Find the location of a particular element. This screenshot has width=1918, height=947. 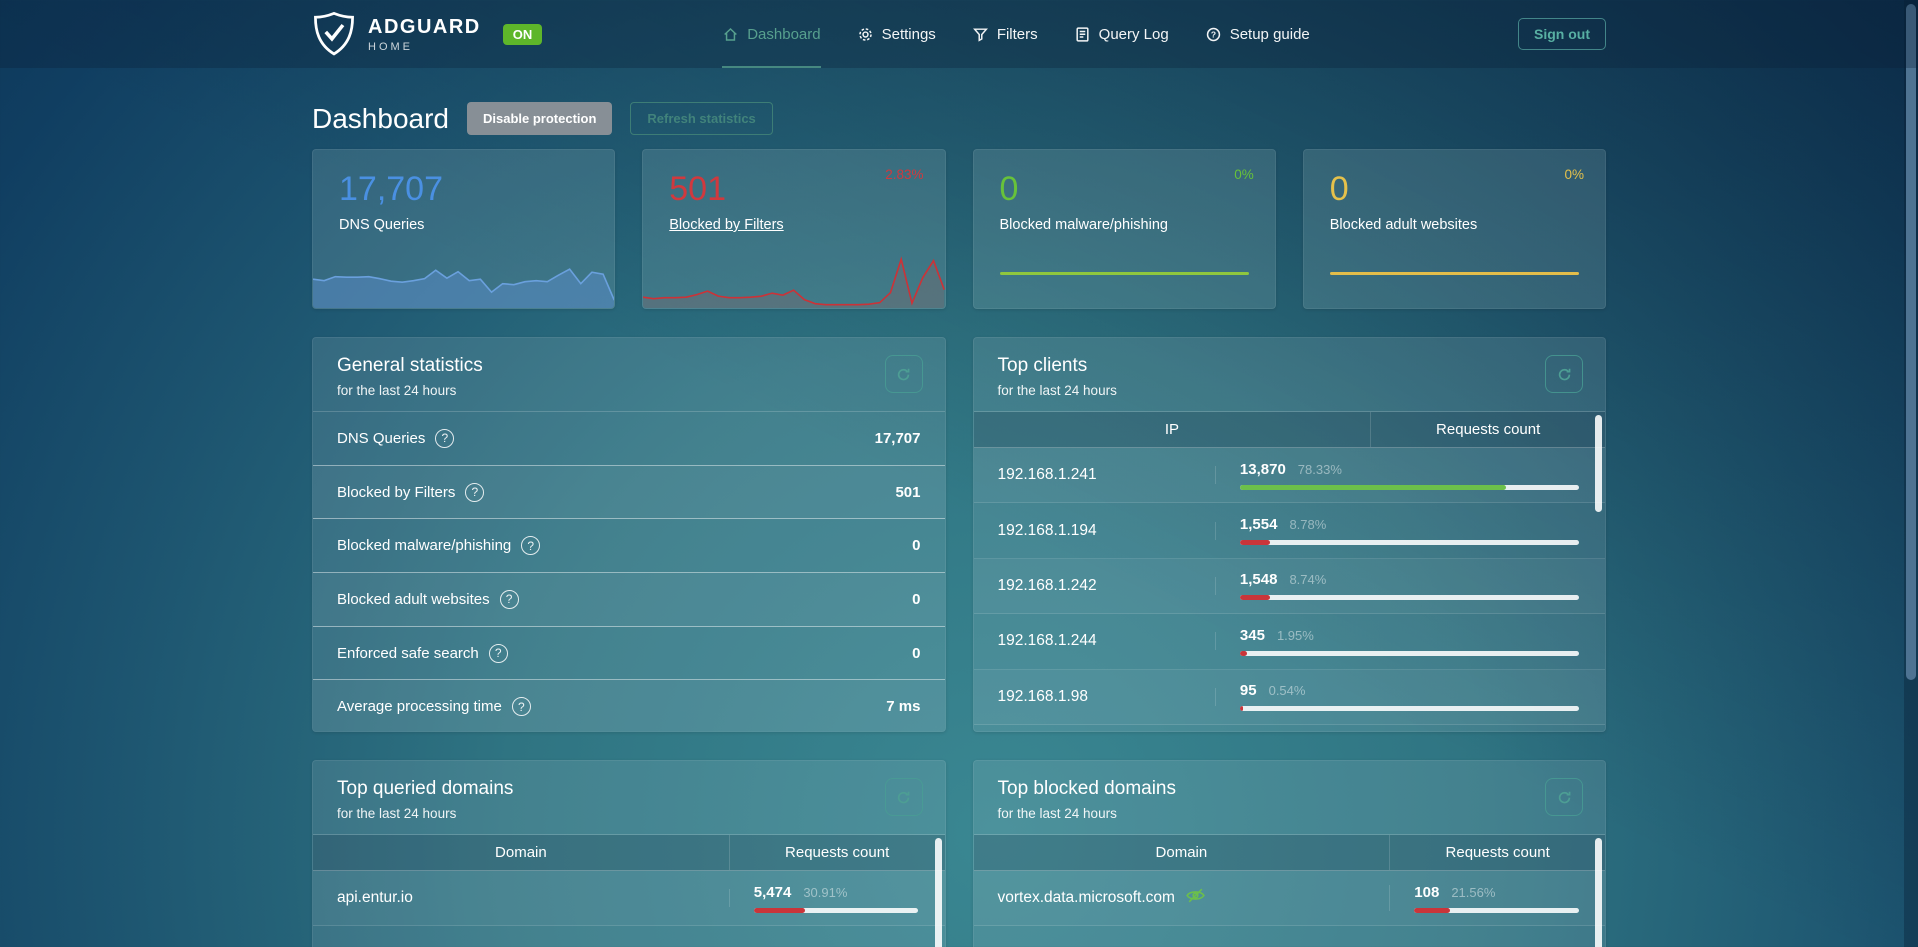

stat-row-value: 0 is located at coordinates (916, 546).